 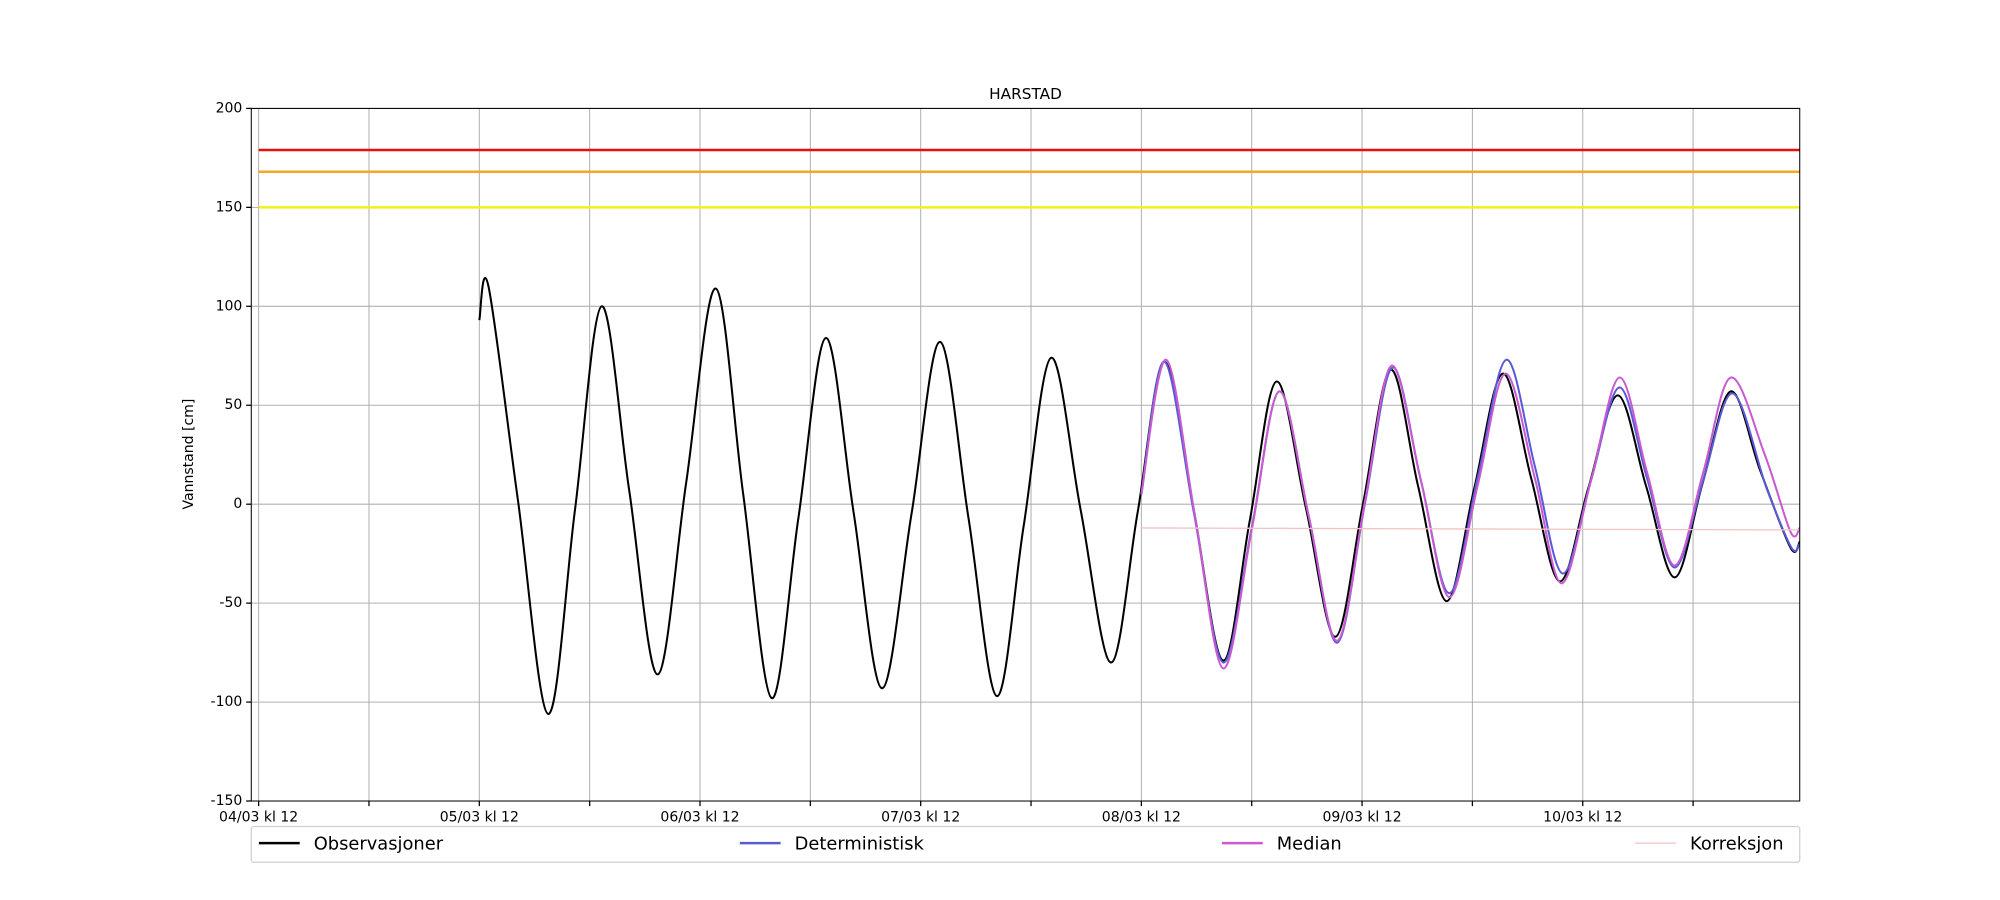 What do you see at coordinates (258, 818) in the screenshot?
I see `x-tick-label: 04/03 kl 12` at bounding box center [258, 818].